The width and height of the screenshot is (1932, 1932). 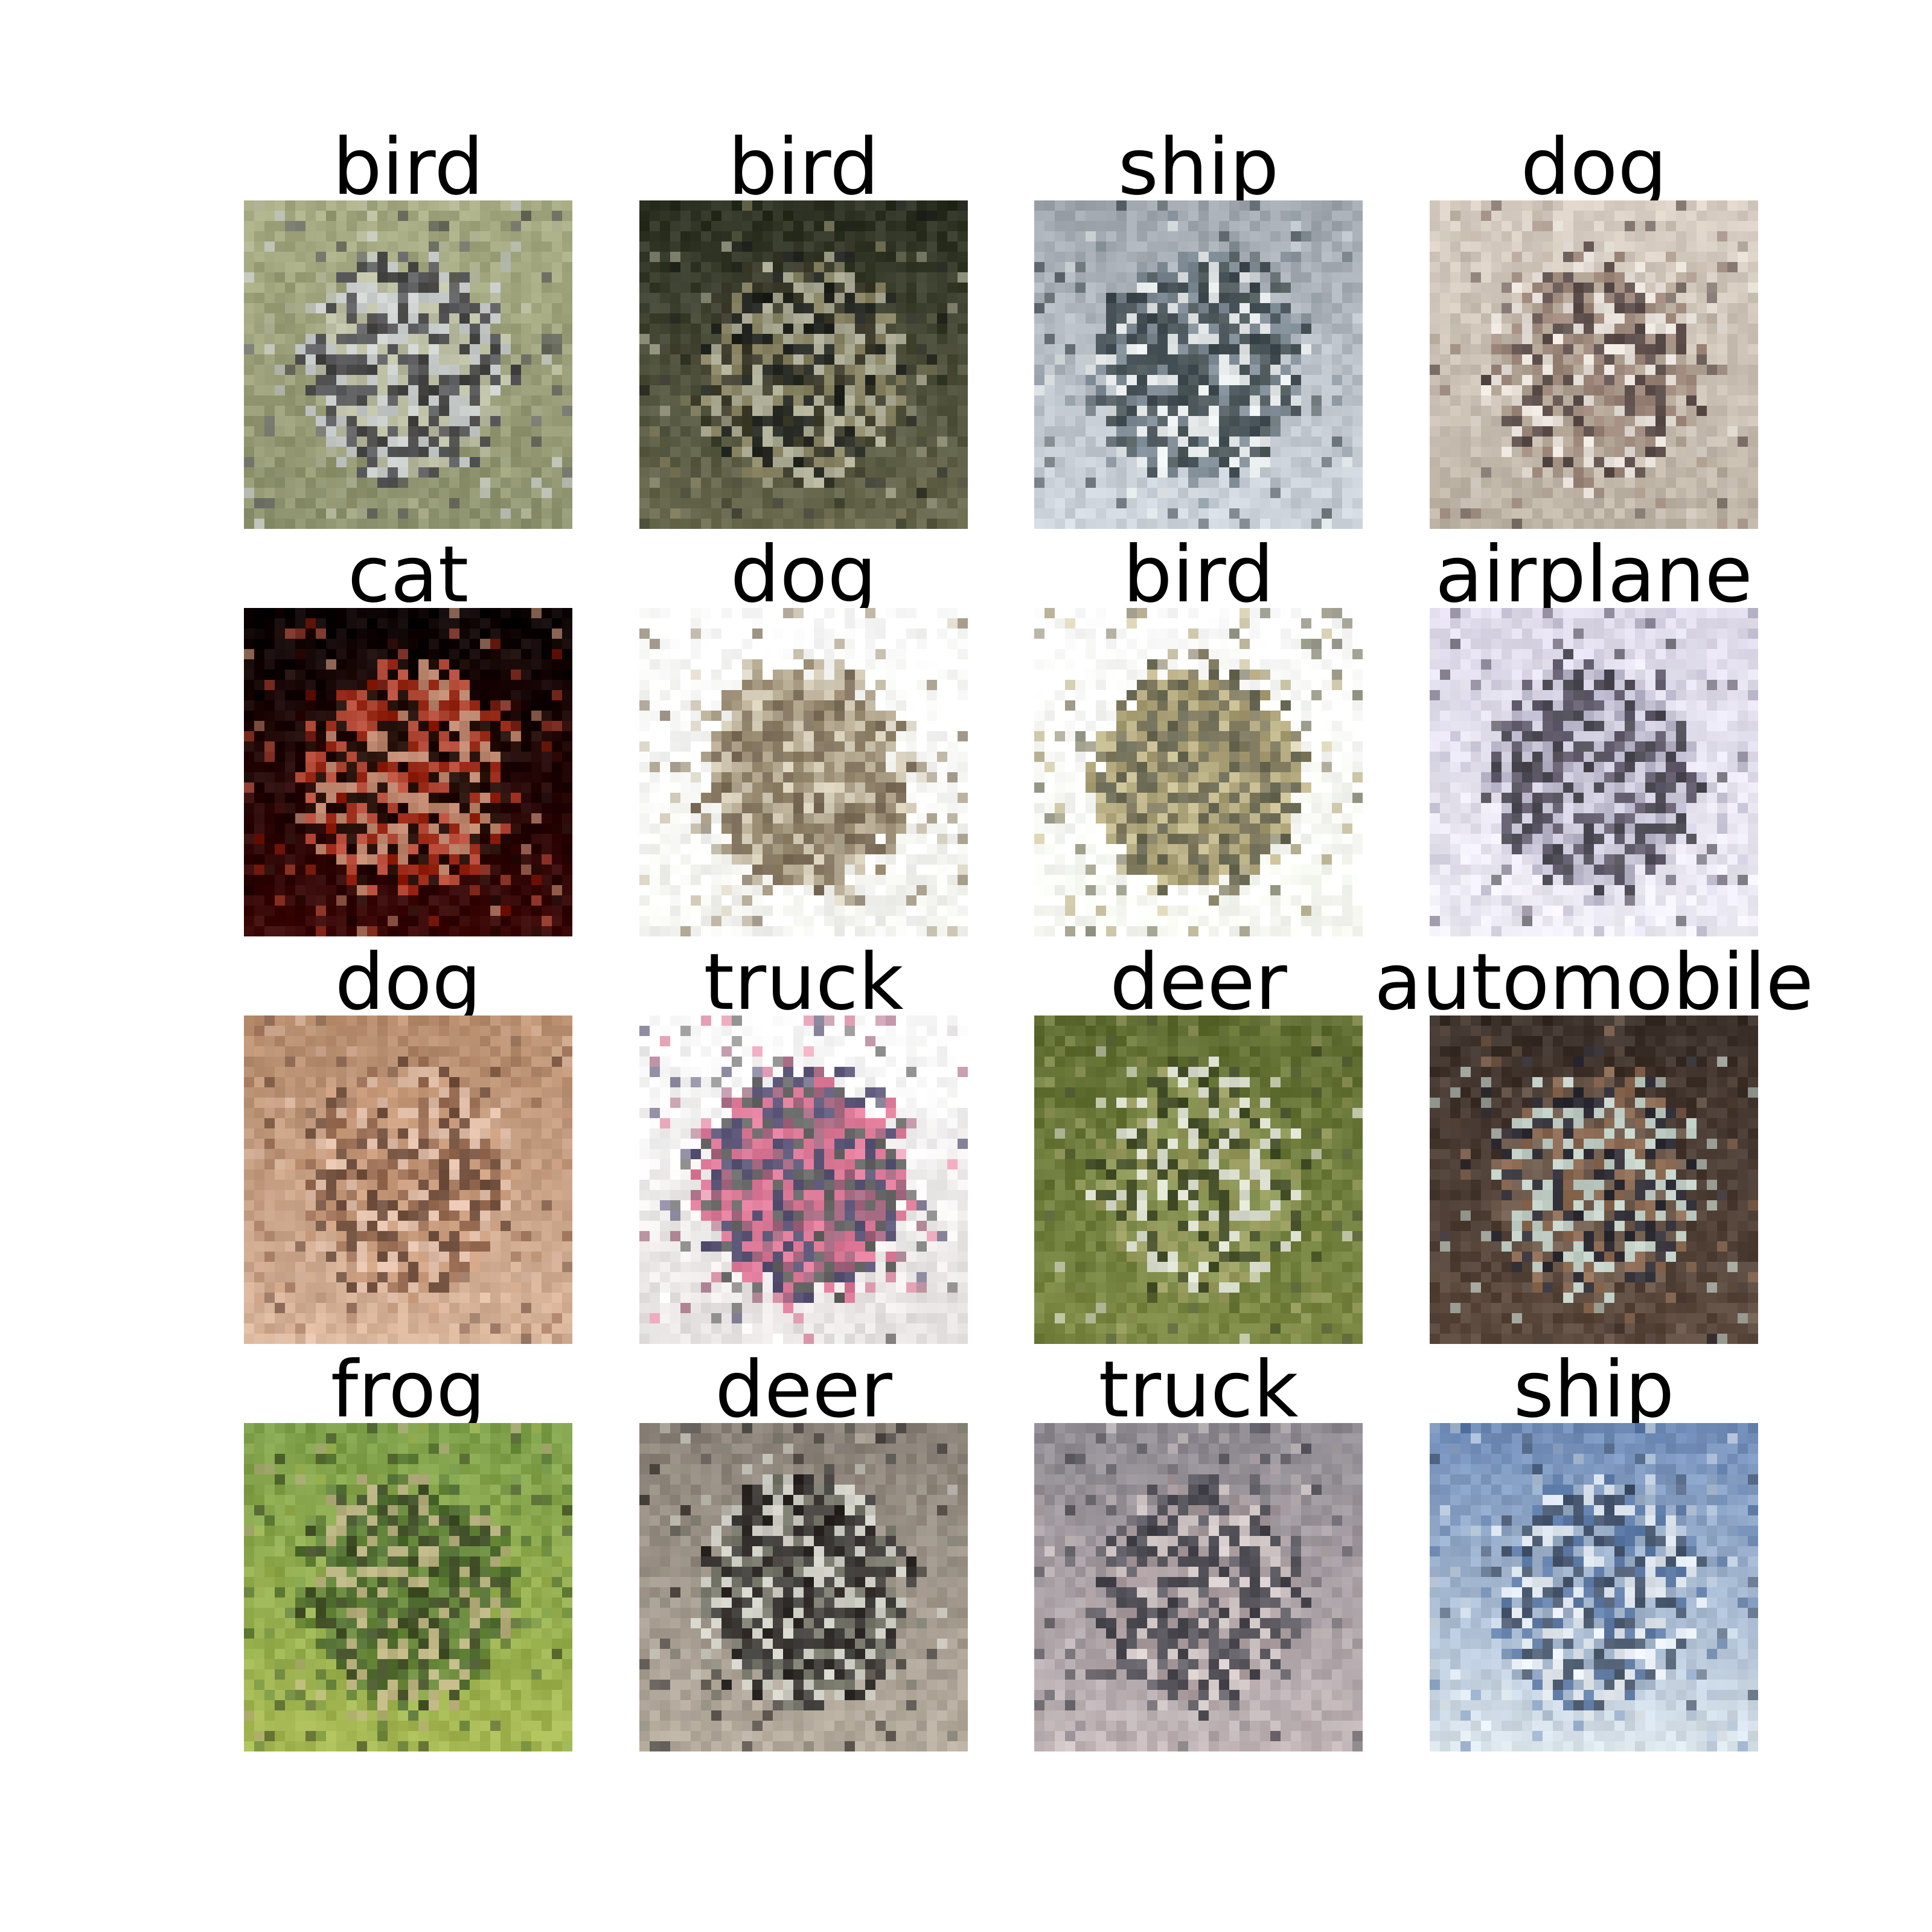 What do you see at coordinates (408, 575) in the screenshot?
I see `tile-label: cat` at bounding box center [408, 575].